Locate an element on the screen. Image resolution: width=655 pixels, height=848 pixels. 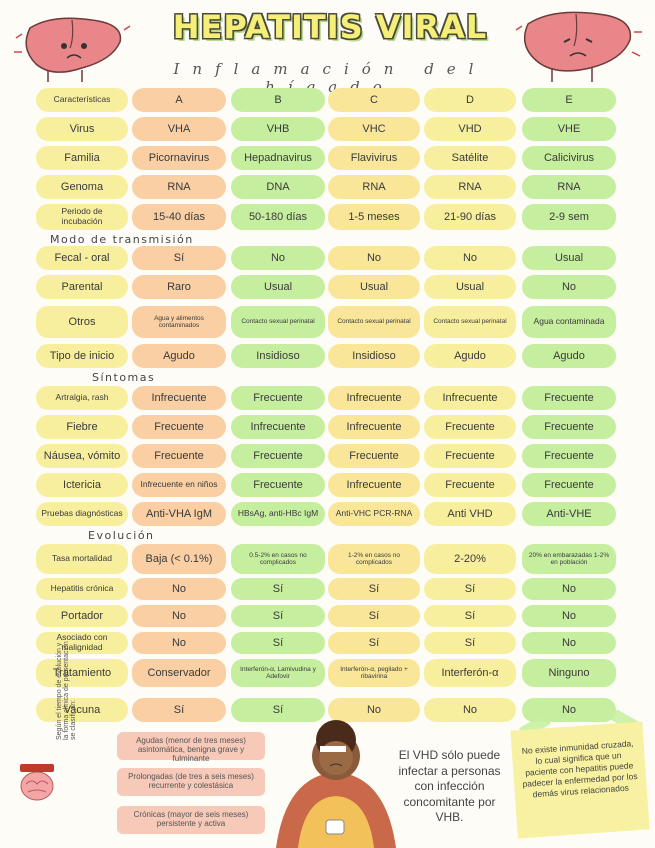
cell-b: B is located at coordinates (278, 100).